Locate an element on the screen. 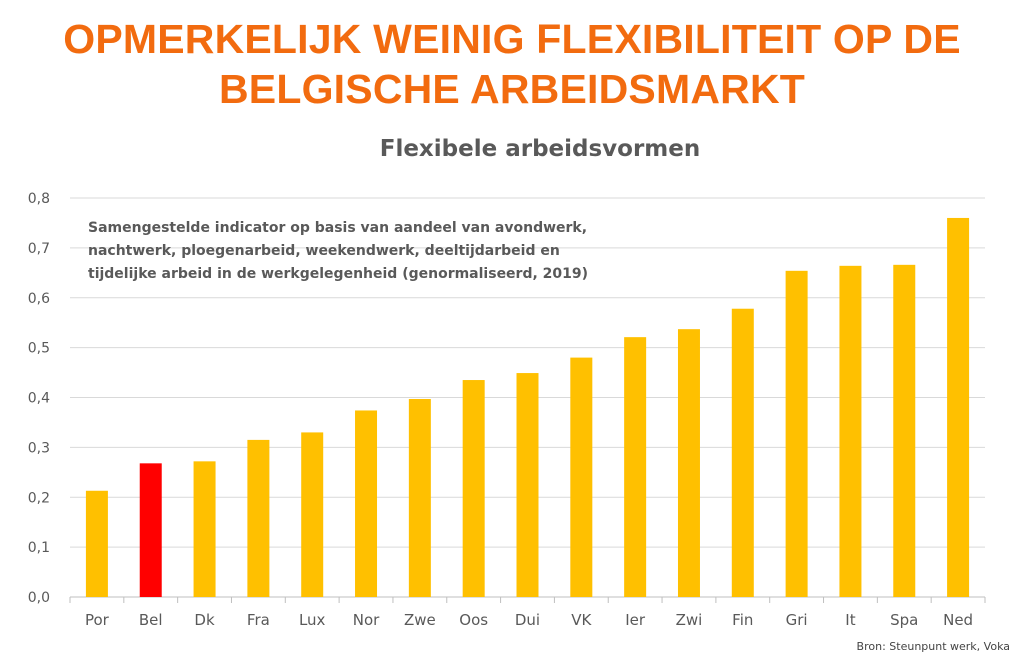  x-tick-label: Dk is located at coordinates (204, 620).